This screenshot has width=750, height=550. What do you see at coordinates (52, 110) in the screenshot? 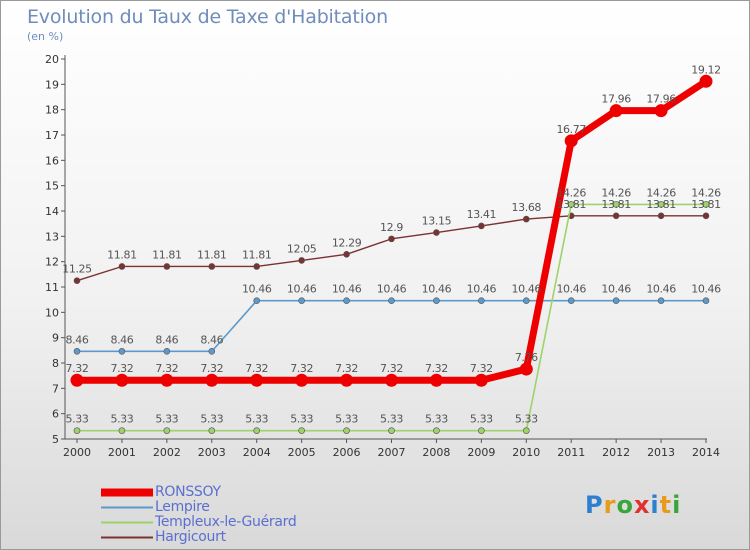
I see `y-tick-label: 18` at bounding box center [52, 110].